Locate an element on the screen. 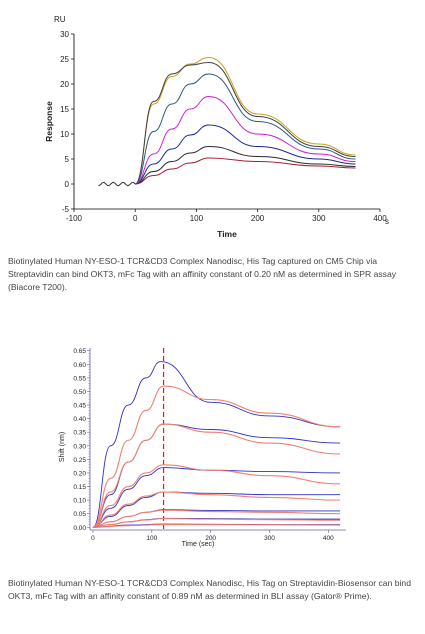  spr-y-tick-label: -5 is located at coordinates (66, 209).